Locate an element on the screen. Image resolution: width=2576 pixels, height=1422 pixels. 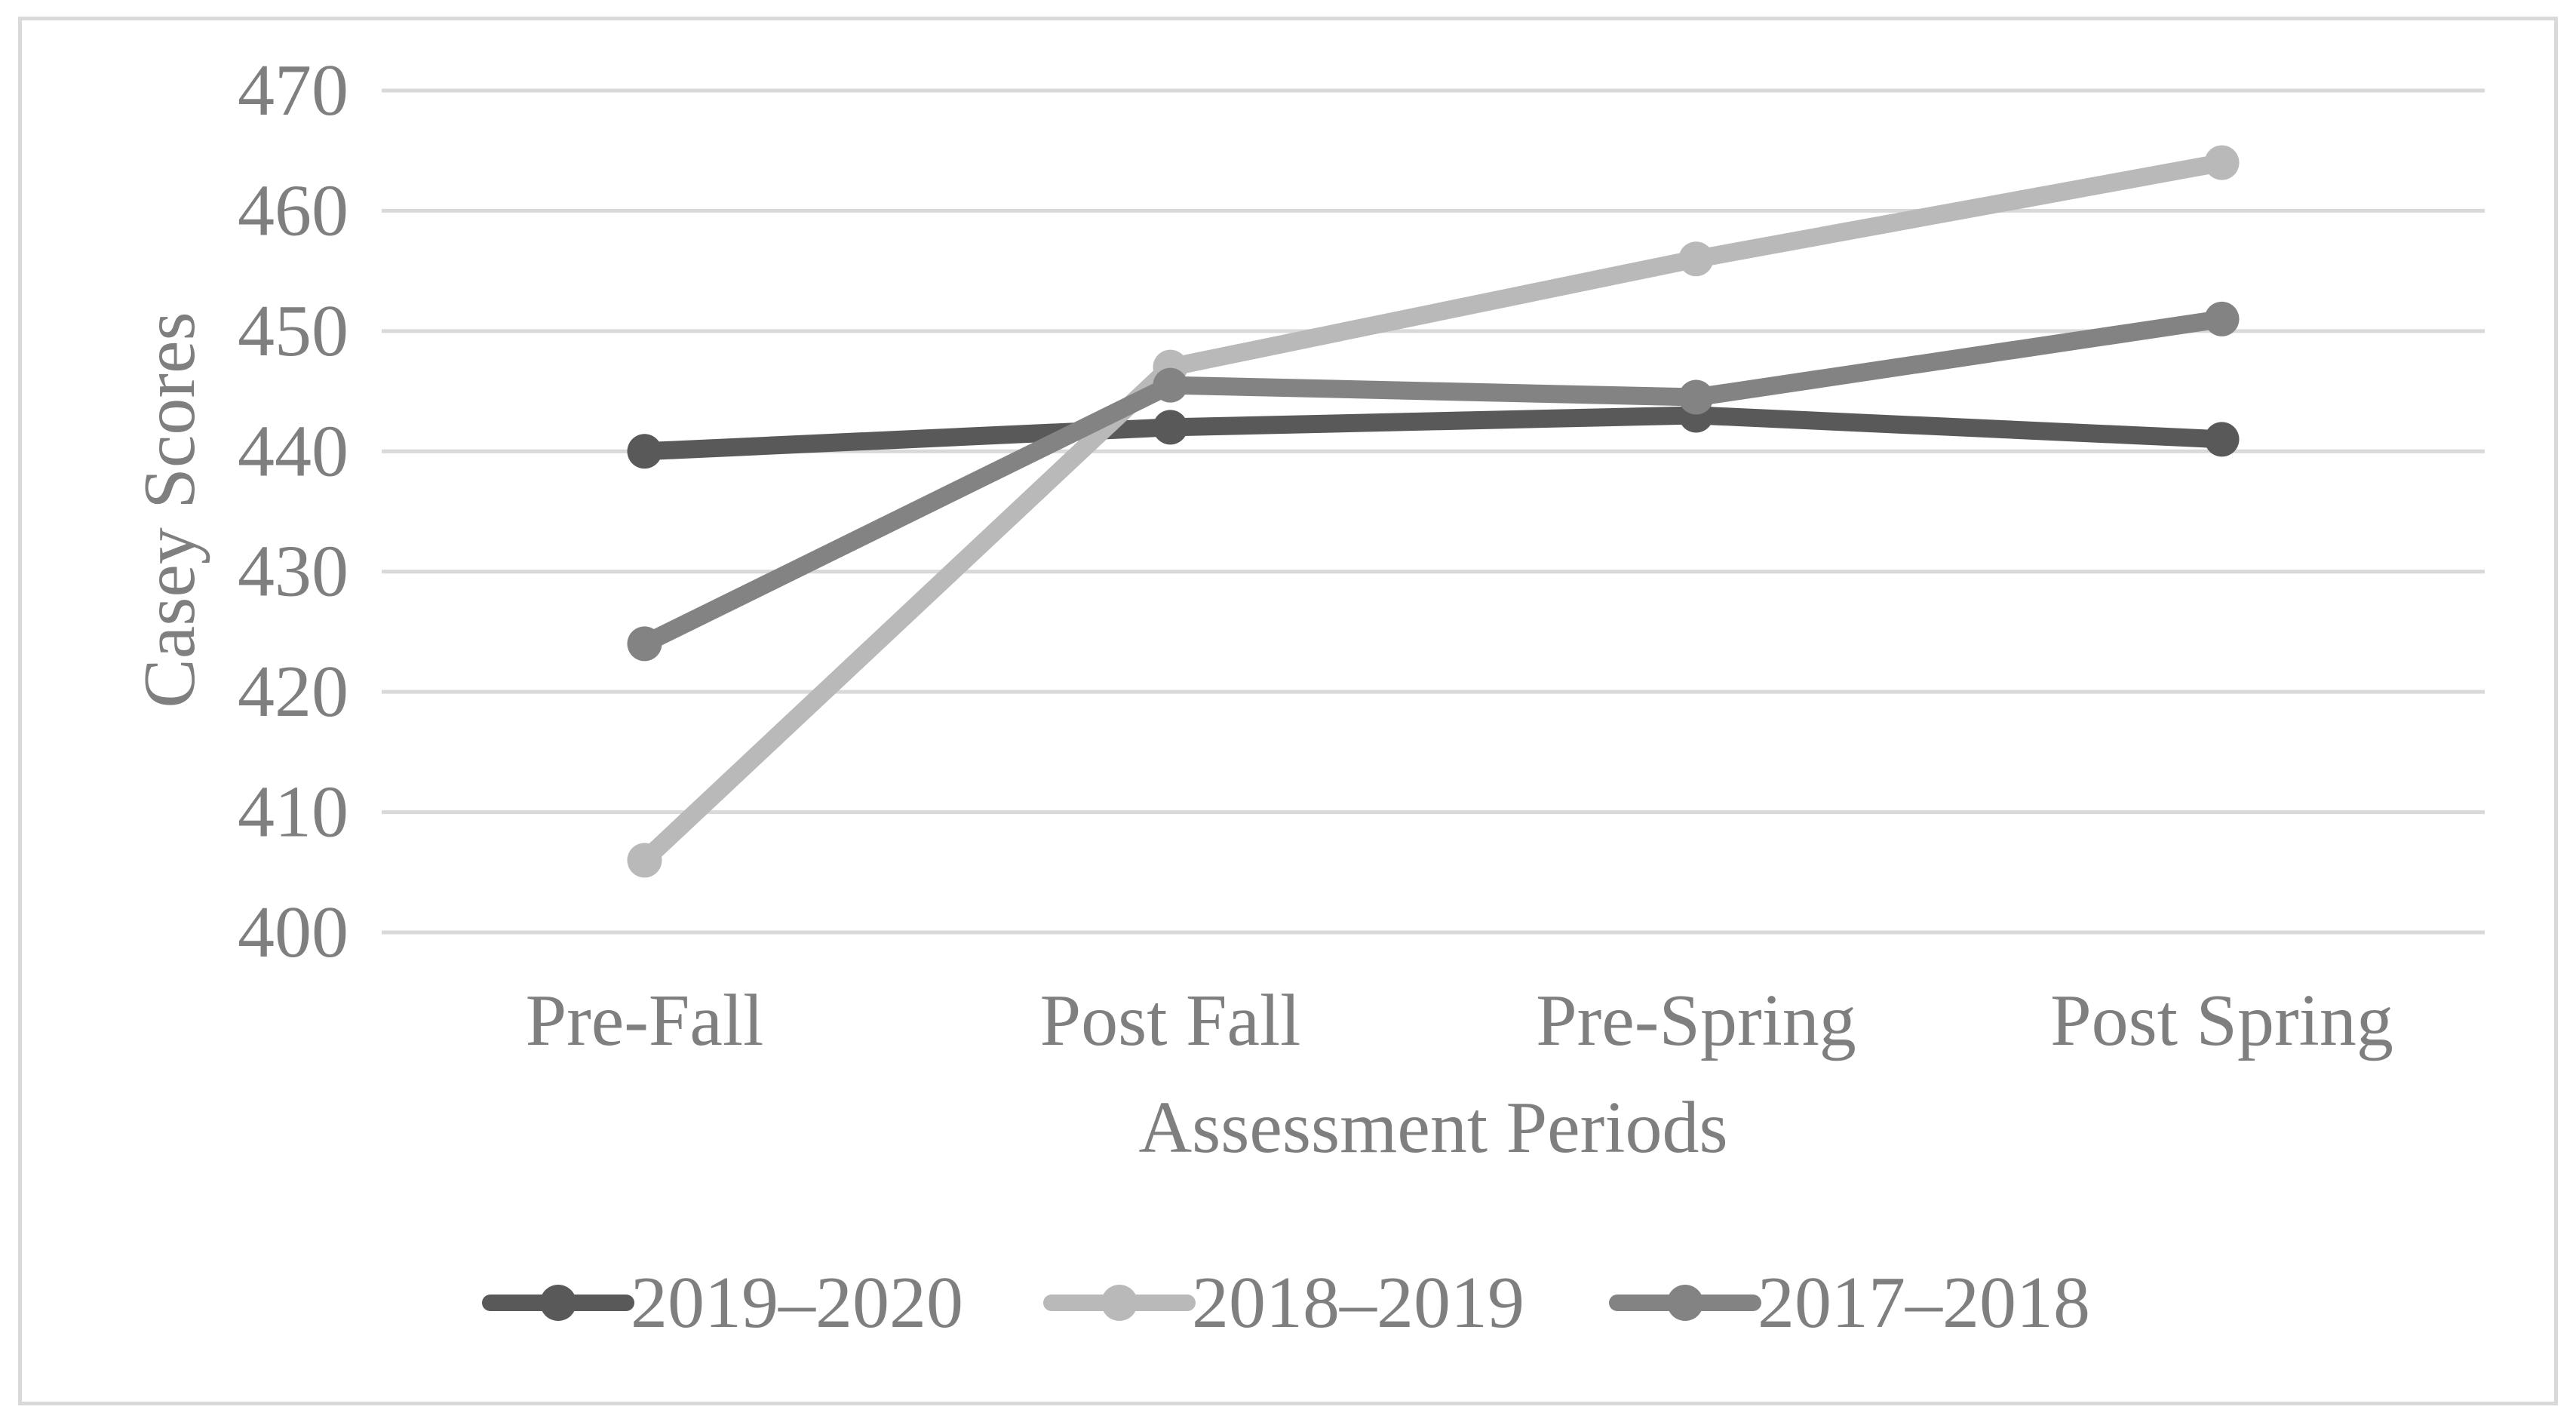
x-category-label: Post Spring is located at coordinates (2221, 1021).